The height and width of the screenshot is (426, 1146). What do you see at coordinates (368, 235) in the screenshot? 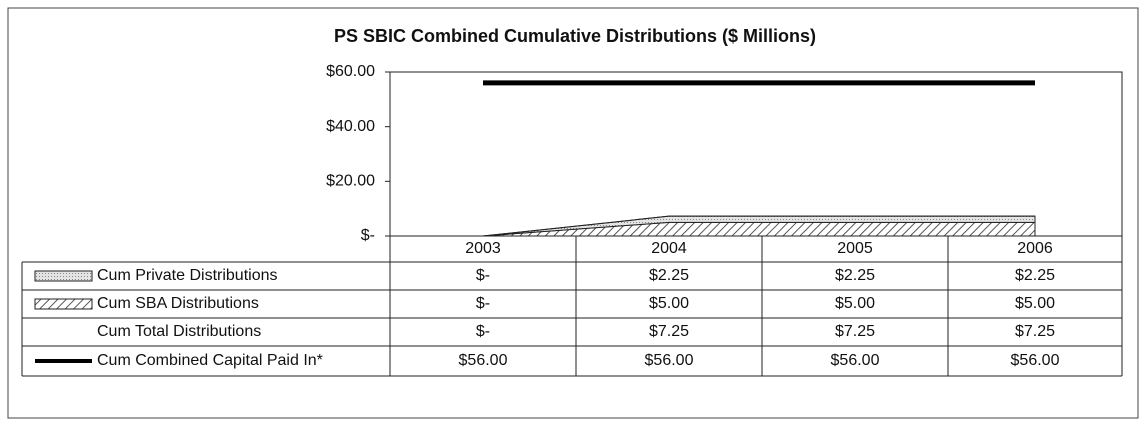
I see `y-tick-label: $-` at bounding box center [368, 235].